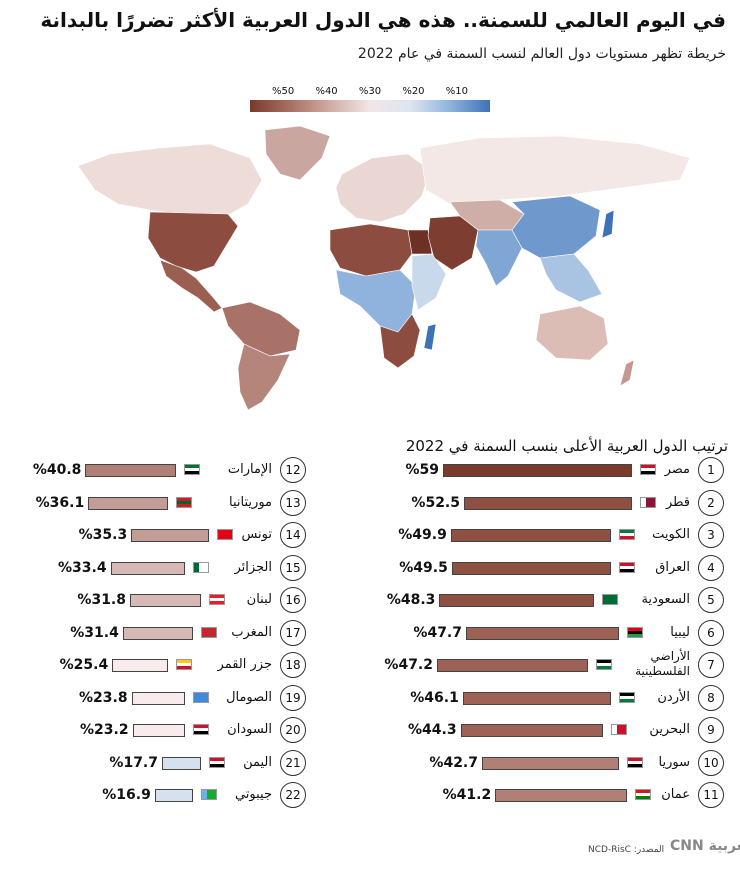  I want to click on value-label: %59, so click(422, 470).